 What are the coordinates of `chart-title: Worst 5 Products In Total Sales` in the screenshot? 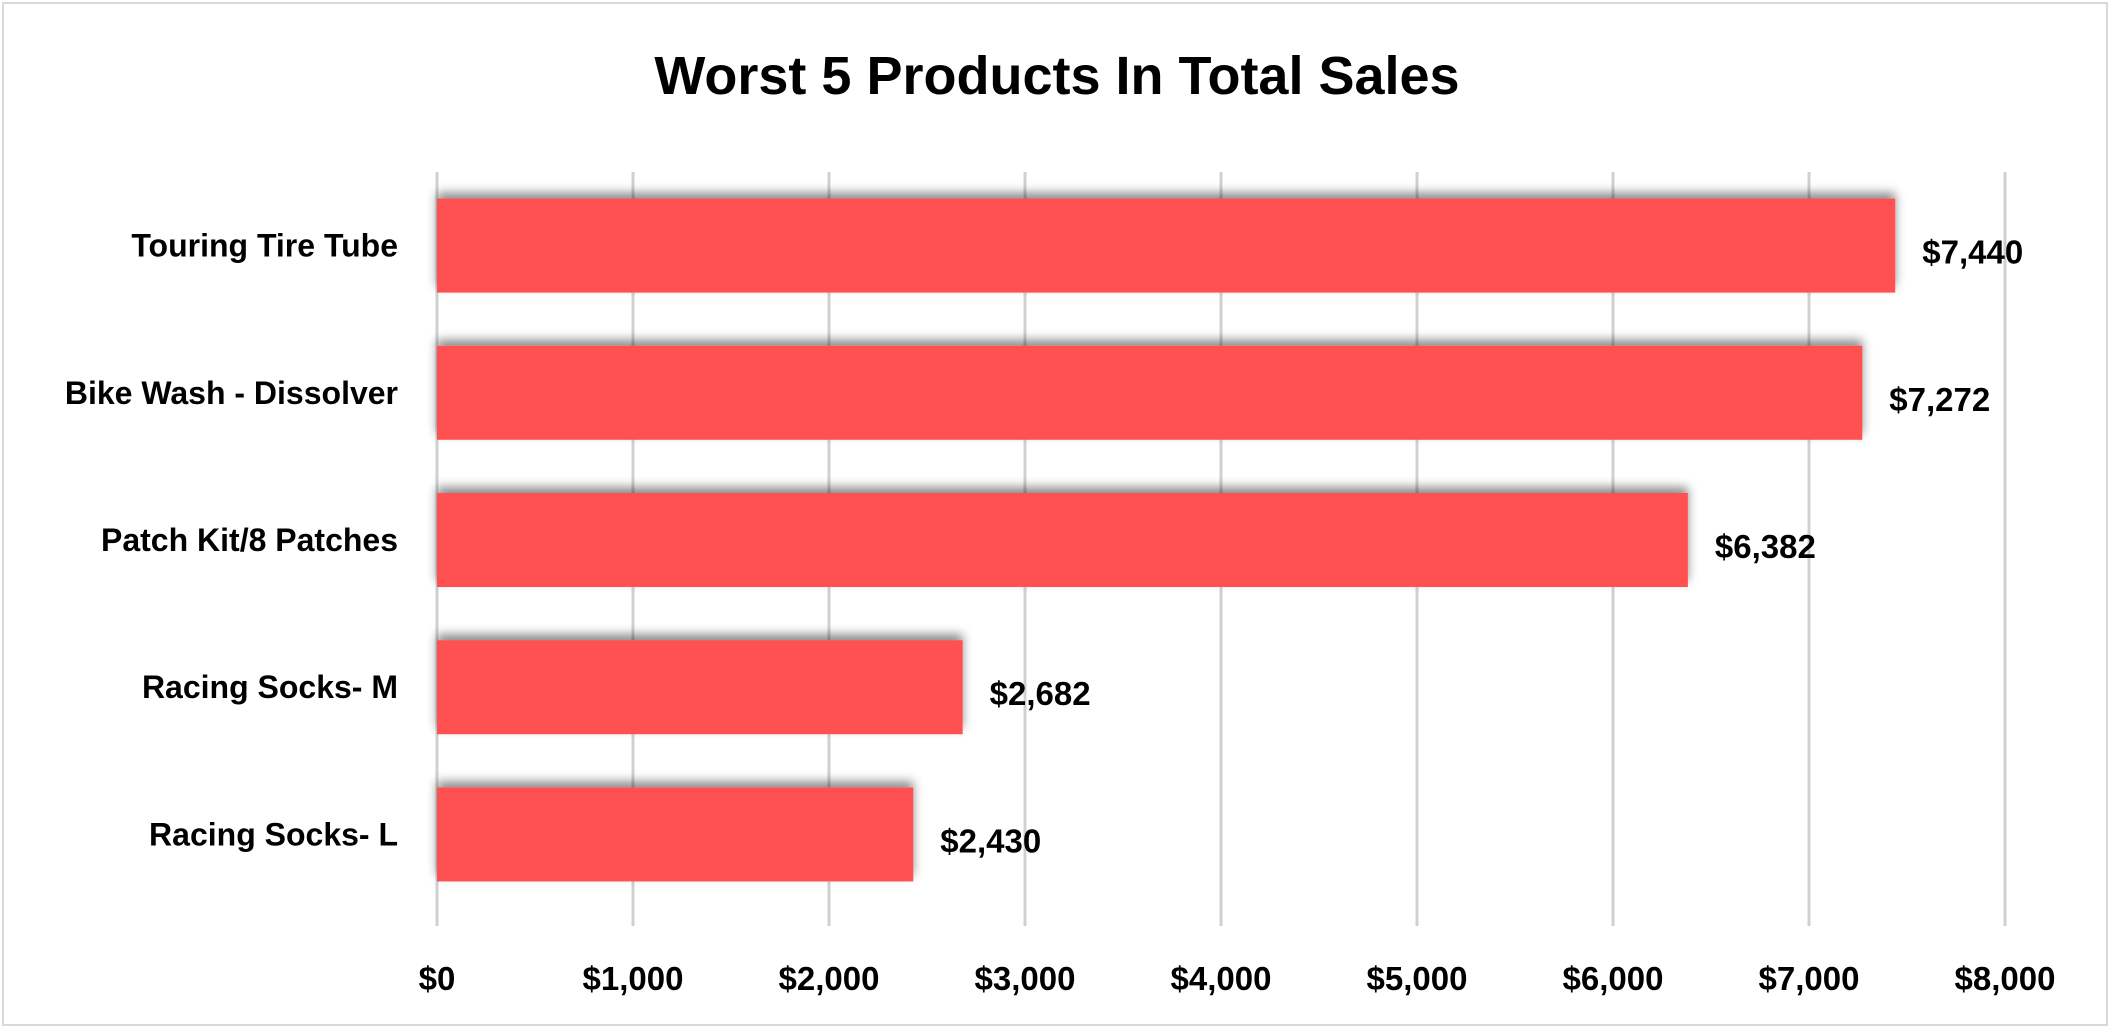 It's located at (1056, 76).